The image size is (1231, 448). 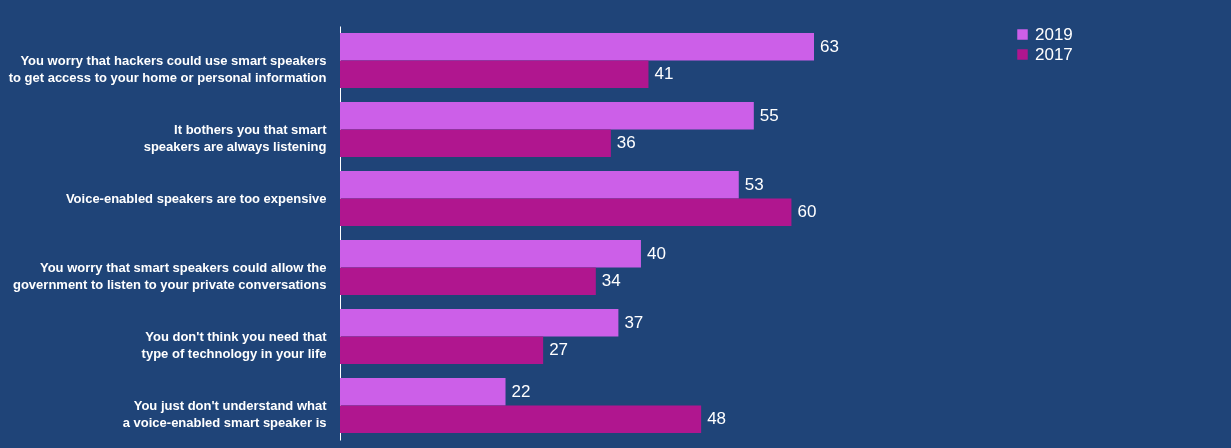 What do you see at coordinates (1054, 54) in the screenshot?
I see `legend-label: 2017` at bounding box center [1054, 54].